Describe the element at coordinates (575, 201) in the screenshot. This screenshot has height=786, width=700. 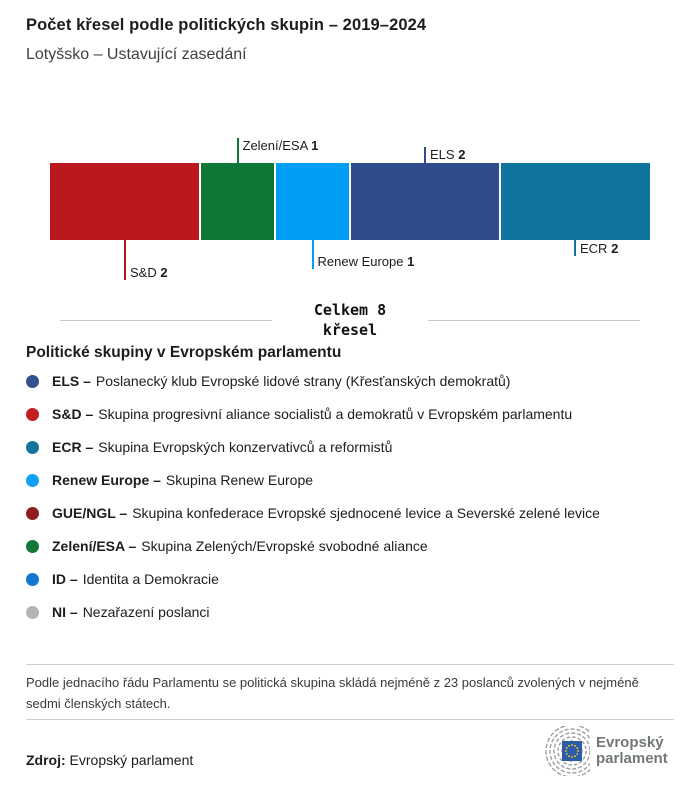
I see `bar-segment-ecr` at that location.